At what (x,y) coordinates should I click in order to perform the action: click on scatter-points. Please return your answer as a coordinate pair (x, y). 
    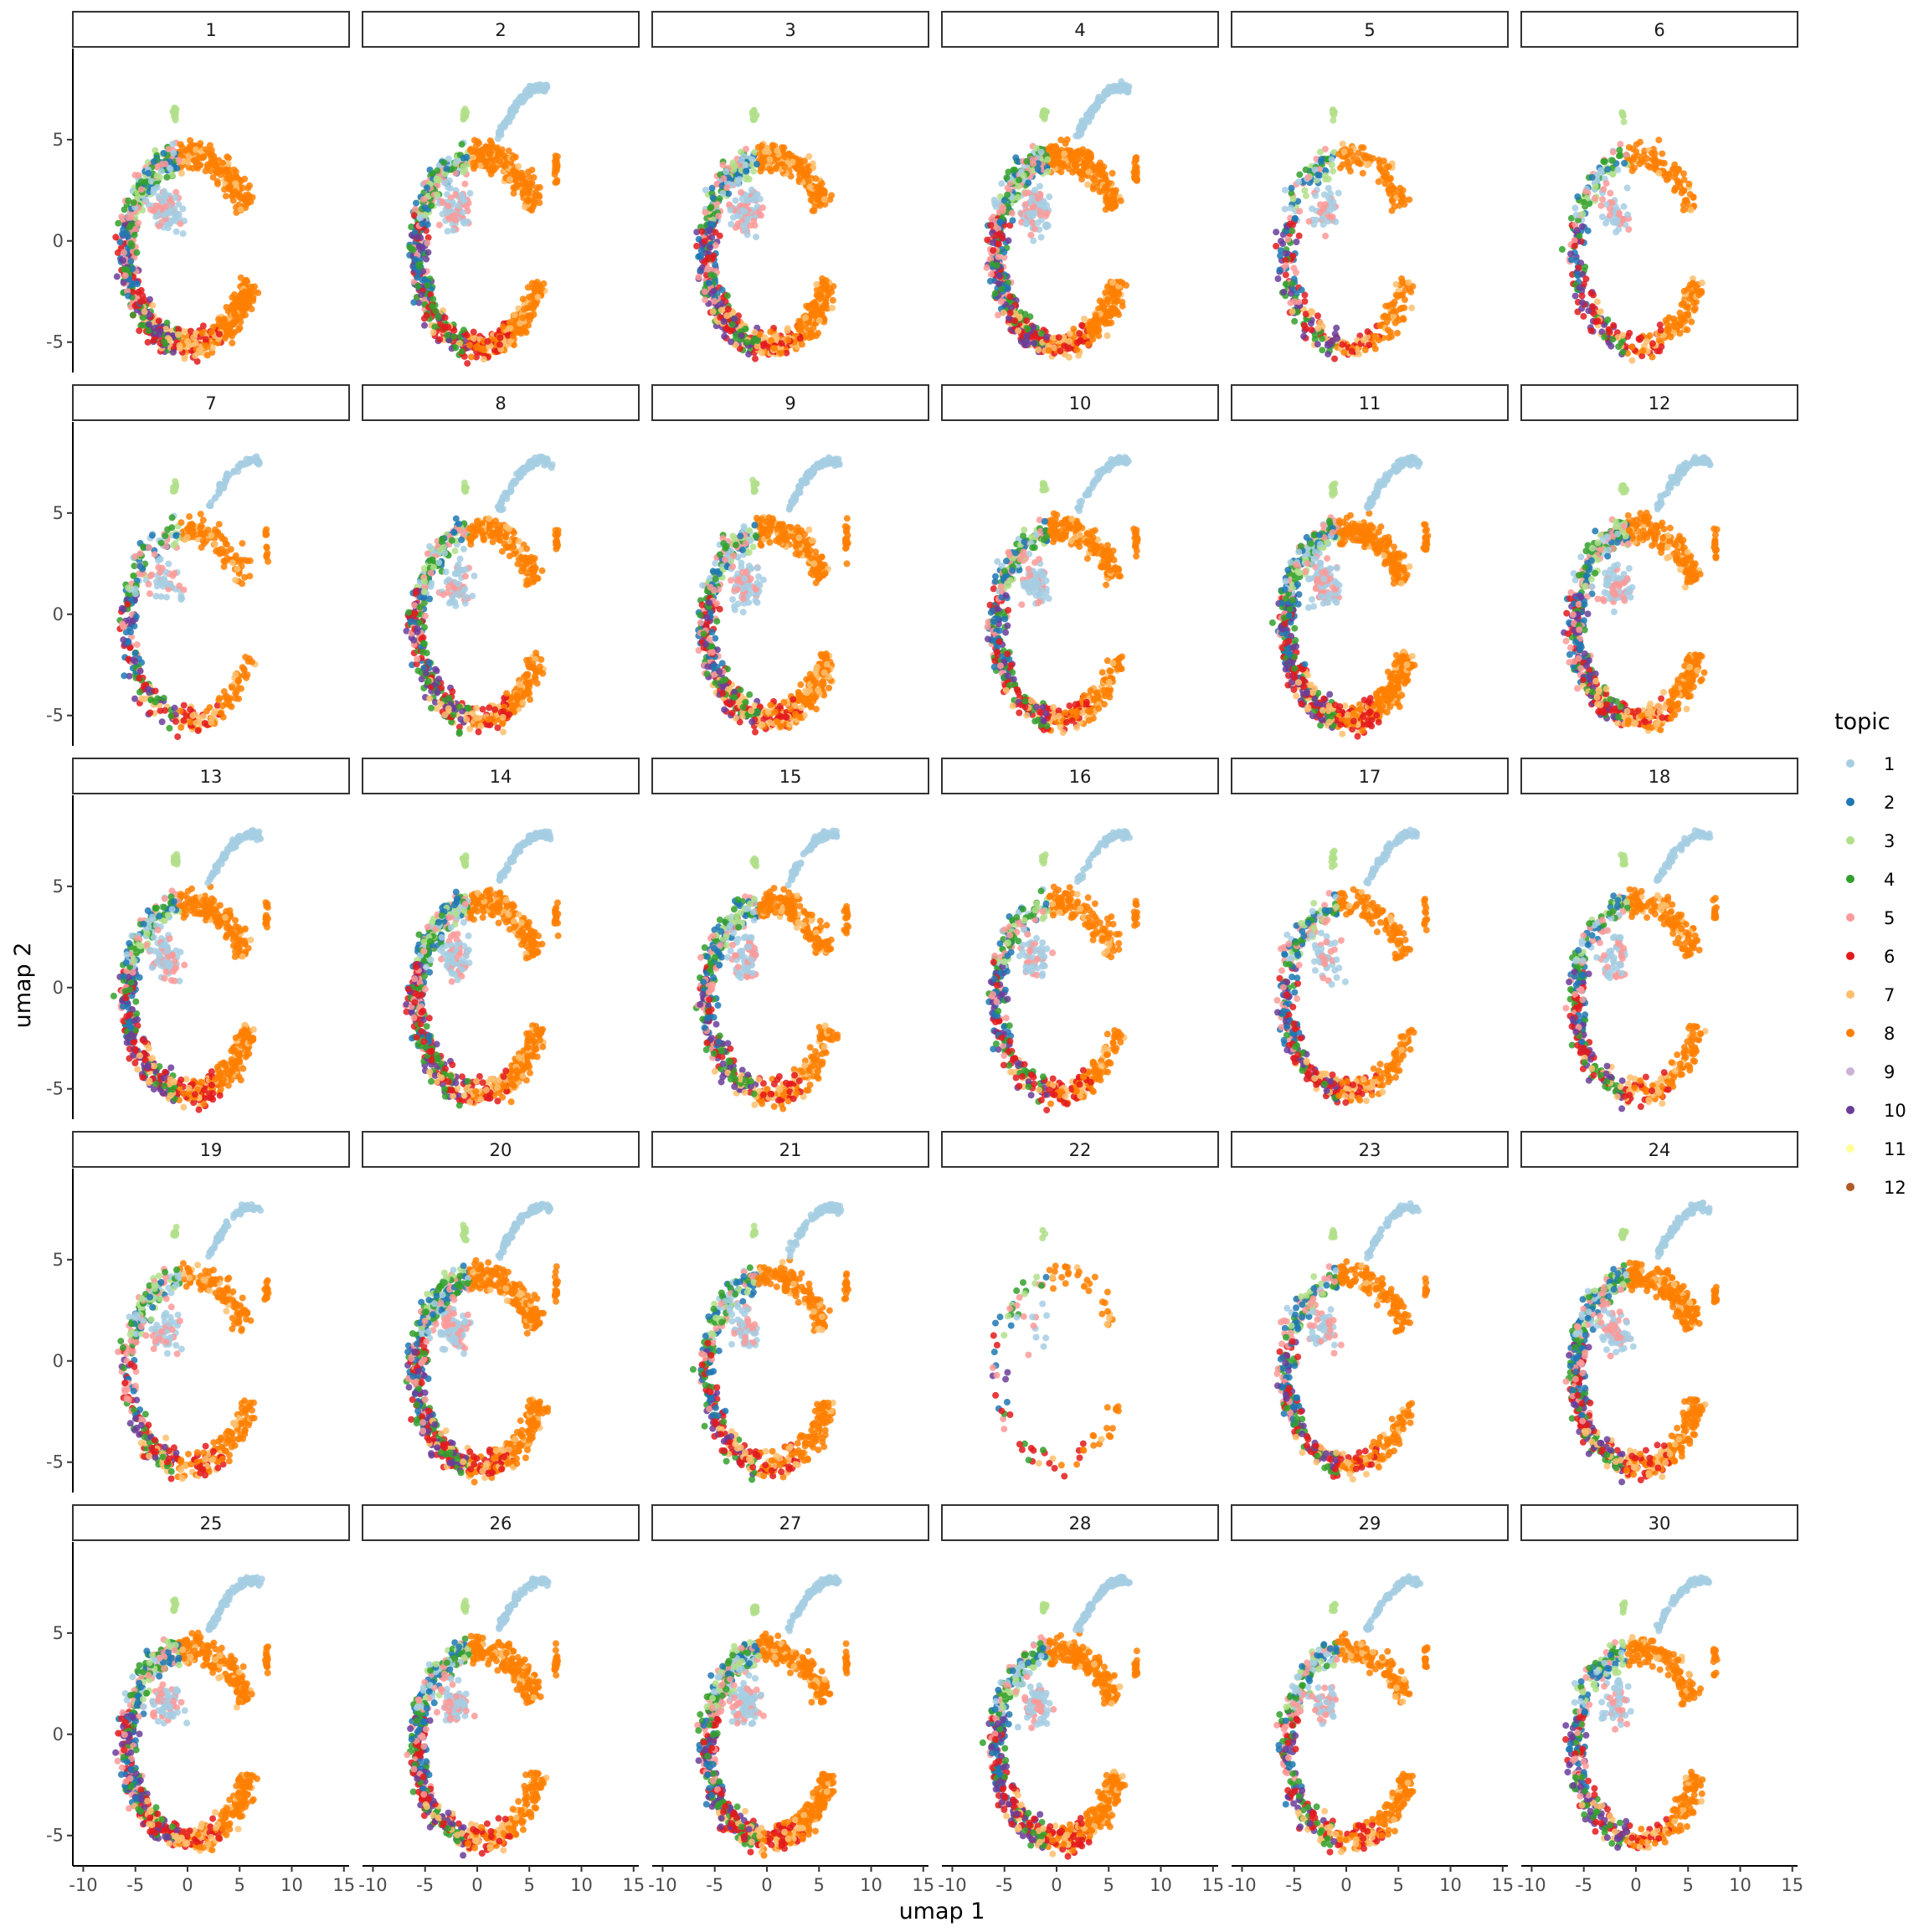
    Looking at the image, I should click on (483, 224).